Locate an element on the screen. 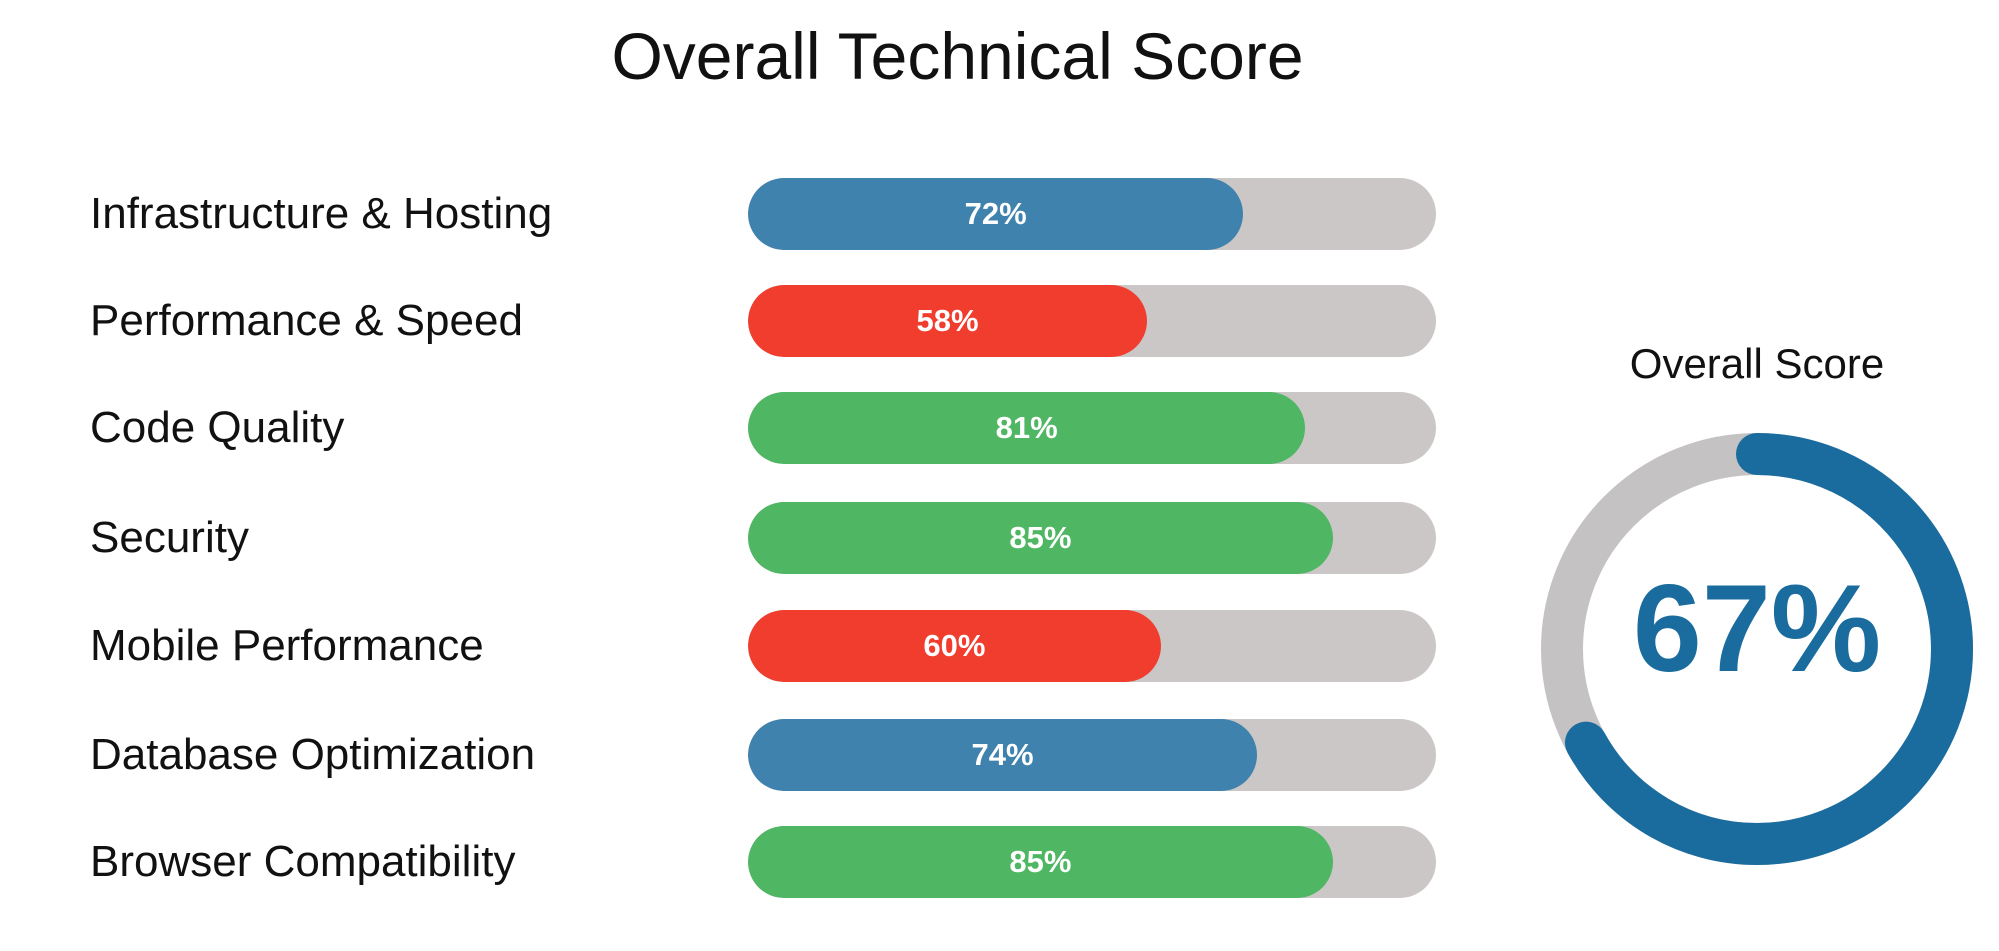 This screenshot has height=951, width=1999. bar-row: Browser Compatibility 85% is located at coordinates (770, 862).